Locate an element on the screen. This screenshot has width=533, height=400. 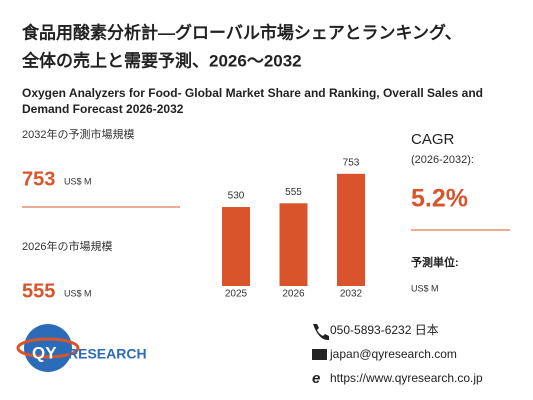
unit-value: US$ M is located at coordinates (425, 288).